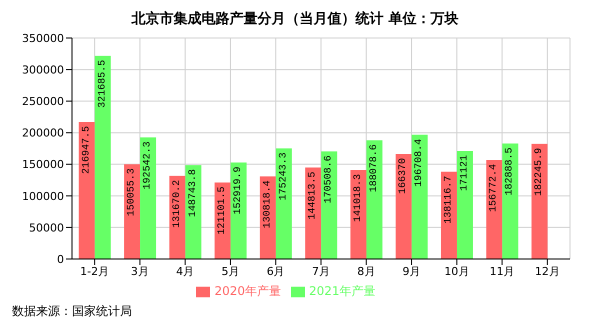 The width and height of the screenshot is (590, 330). Describe the element at coordinates (43, 69) in the screenshot. I see `y-tick-label: 300000` at that location.